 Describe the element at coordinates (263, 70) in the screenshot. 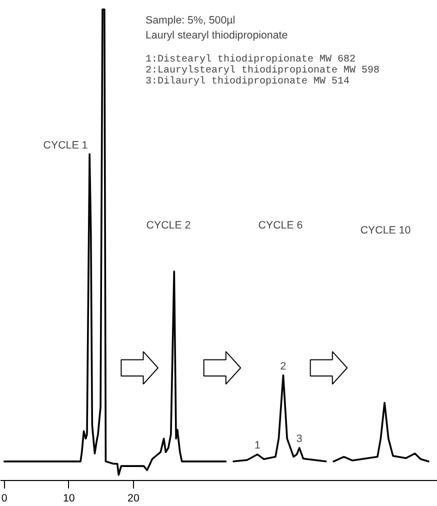

I see `annotation: 2:Laurylstearyl thiodipropionate MW 598` at that location.